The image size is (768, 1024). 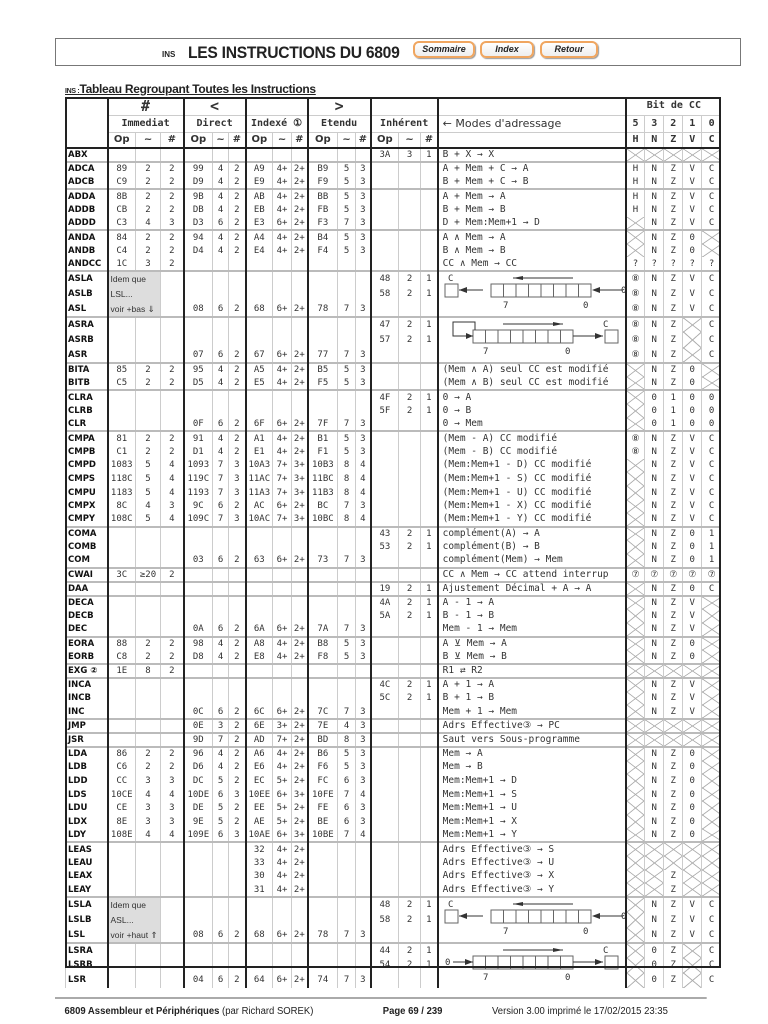 What do you see at coordinates (258, 657) in the screenshot?
I see `cell-value: E8` at bounding box center [258, 657].